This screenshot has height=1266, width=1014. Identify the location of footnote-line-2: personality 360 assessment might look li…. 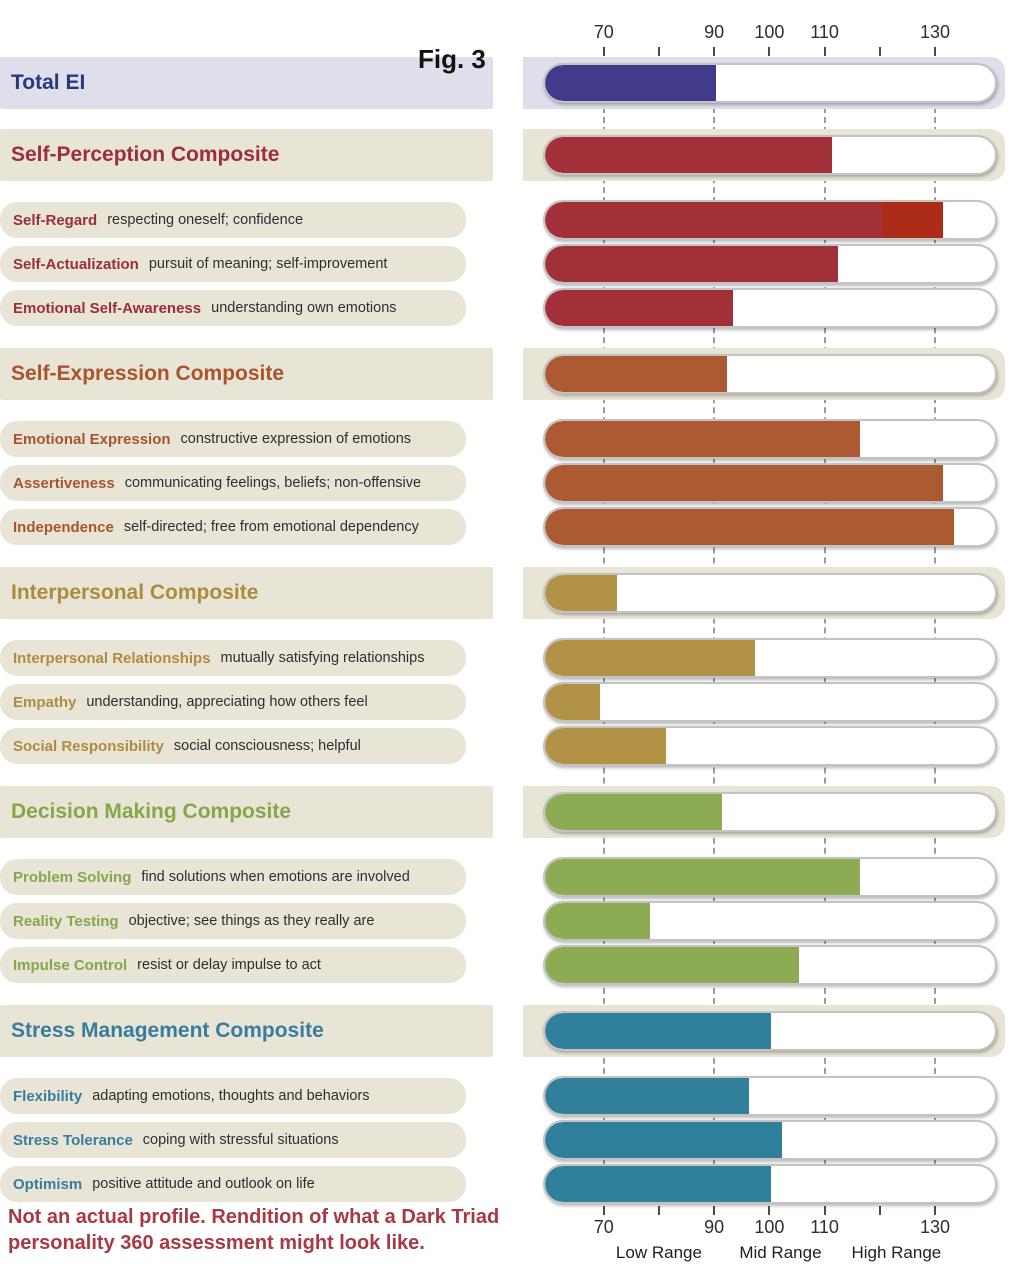
(216, 1243).